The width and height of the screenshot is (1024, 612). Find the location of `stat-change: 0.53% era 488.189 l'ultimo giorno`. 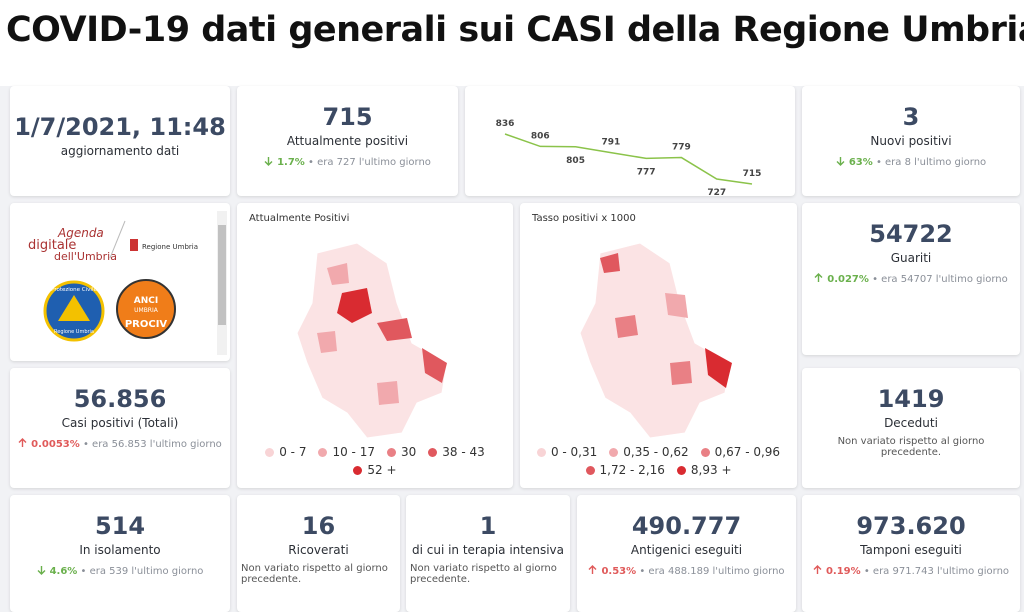

stat-change: 0.53% era 488.189 l'ultimo giorno is located at coordinates (686, 571).